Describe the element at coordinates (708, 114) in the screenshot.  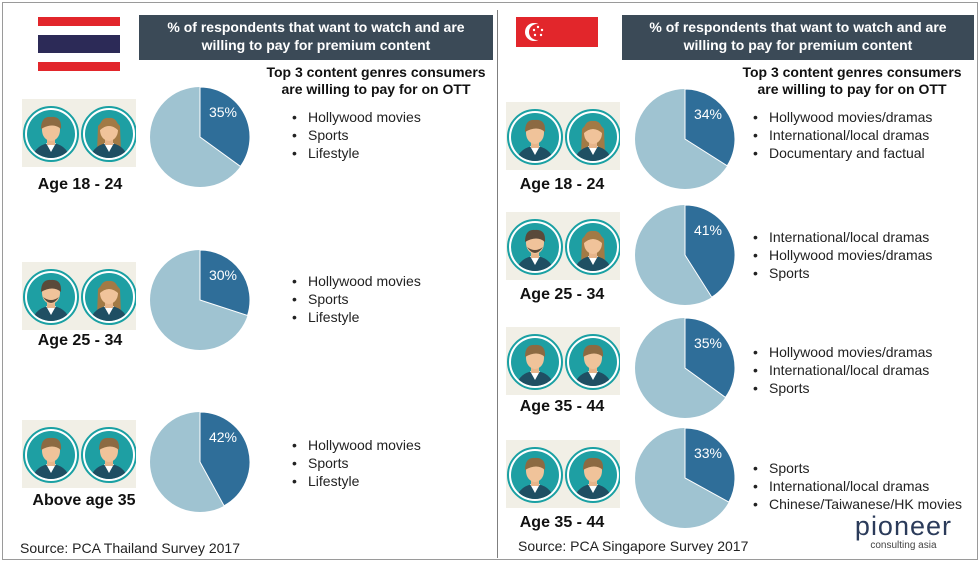
I see `pie-percent-label: 34%` at that location.